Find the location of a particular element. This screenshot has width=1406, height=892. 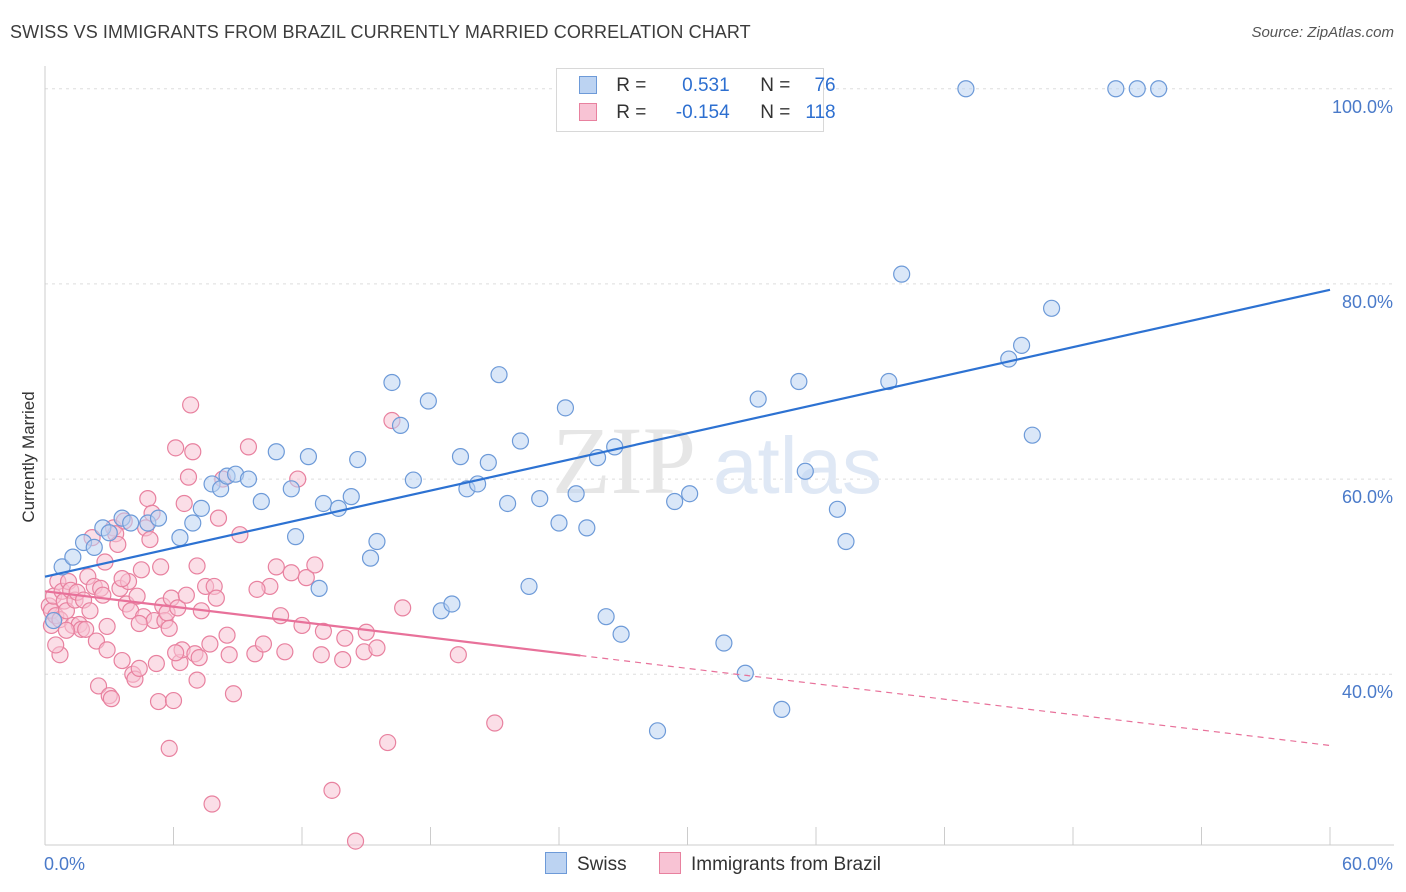

legend-r-value: 0.531 is located at coordinates (706, 85).